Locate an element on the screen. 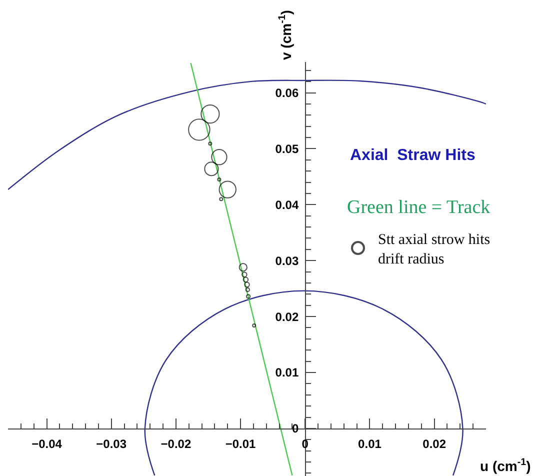  annotation: Green line = Track is located at coordinates (419, 207).